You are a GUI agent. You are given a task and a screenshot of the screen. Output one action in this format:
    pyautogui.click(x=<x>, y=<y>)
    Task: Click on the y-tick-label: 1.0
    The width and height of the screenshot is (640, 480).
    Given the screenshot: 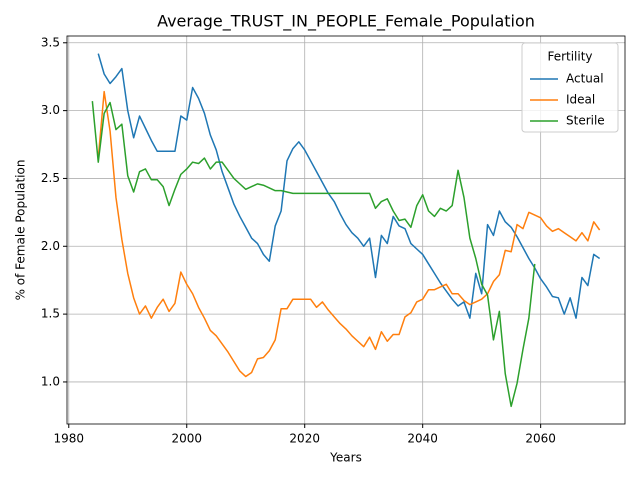 What is the action you would take?
    pyautogui.click(x=50, y=381)
    